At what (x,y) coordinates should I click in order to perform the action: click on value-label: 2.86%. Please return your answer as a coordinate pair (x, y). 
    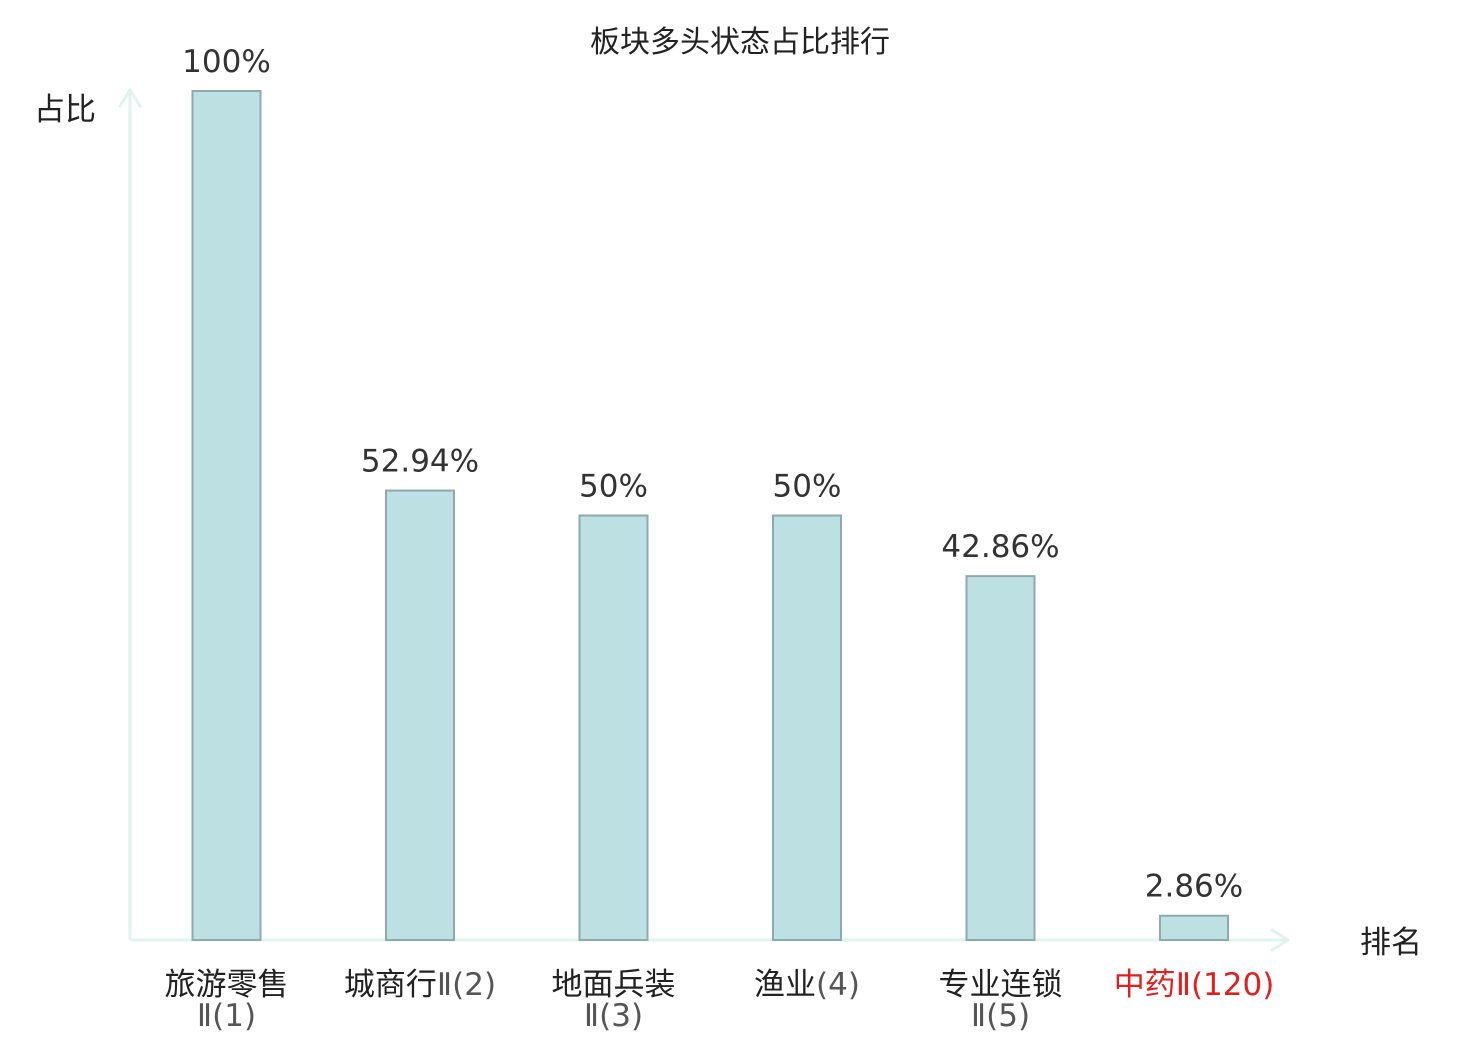
    Looking at the image, I should click on (1194, 887).